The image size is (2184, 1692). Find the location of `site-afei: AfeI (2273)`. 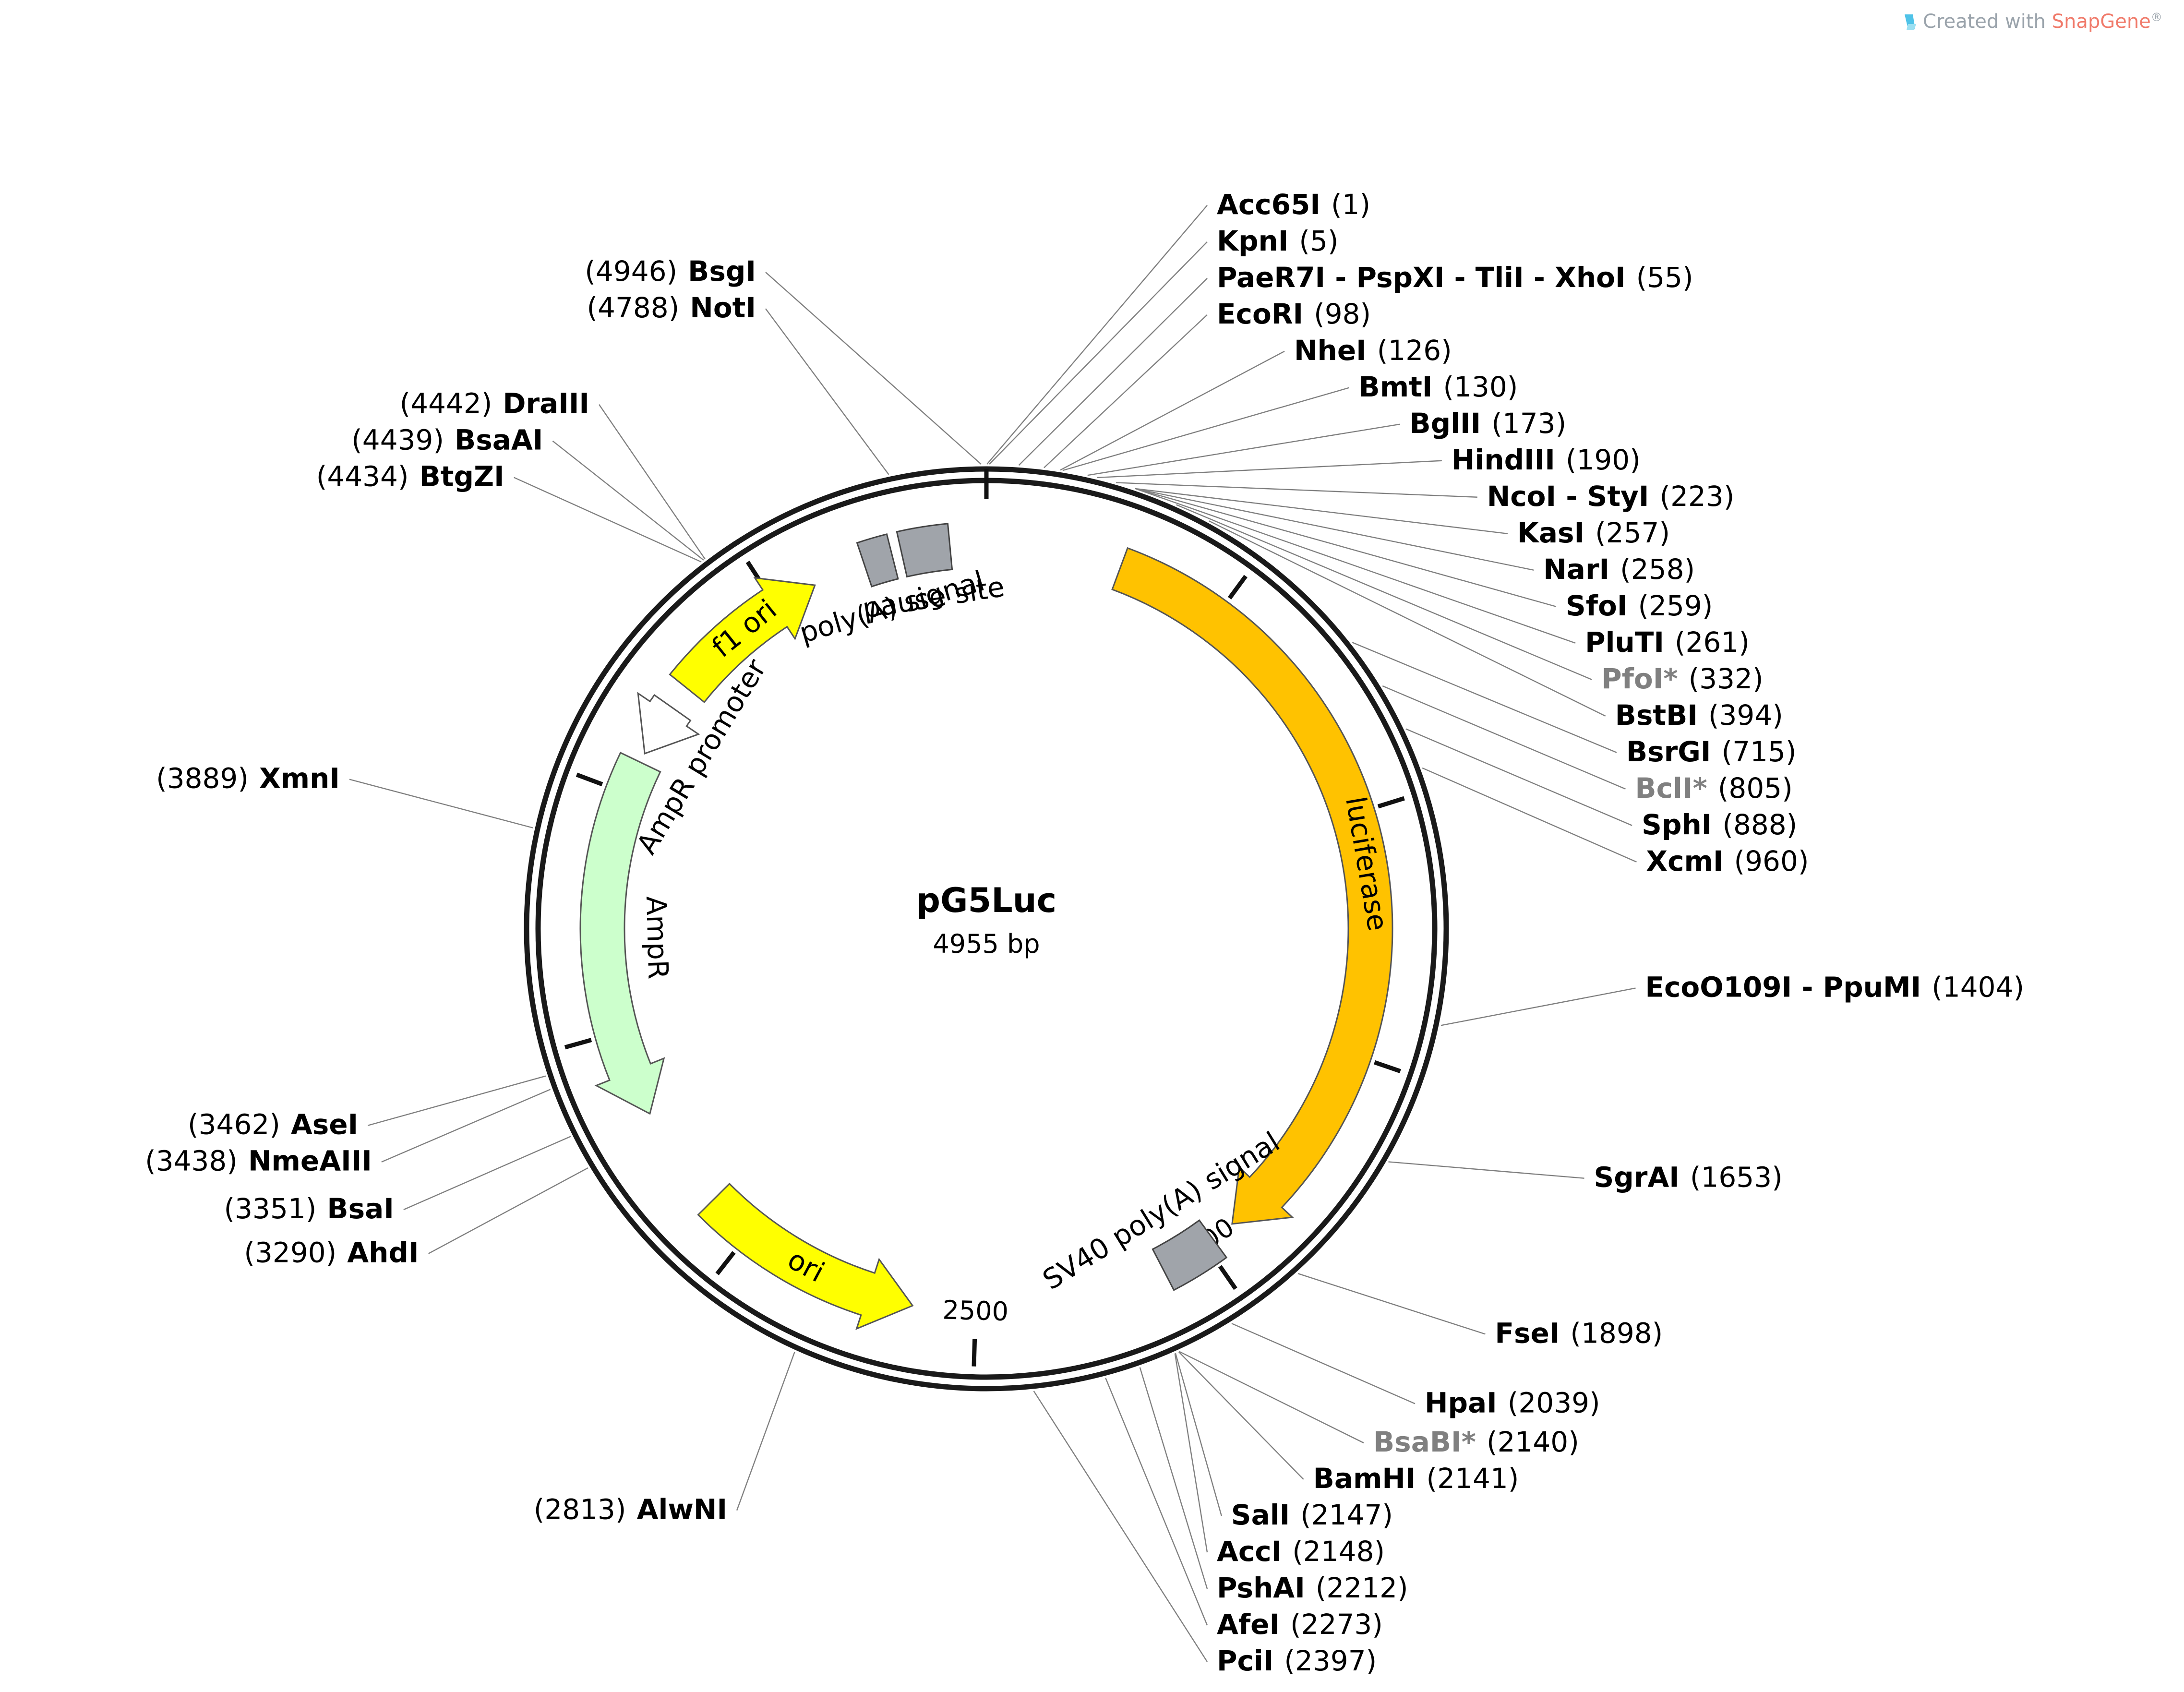

site-afei: AfeI (2273) is located at coordinates (1300, 1625).